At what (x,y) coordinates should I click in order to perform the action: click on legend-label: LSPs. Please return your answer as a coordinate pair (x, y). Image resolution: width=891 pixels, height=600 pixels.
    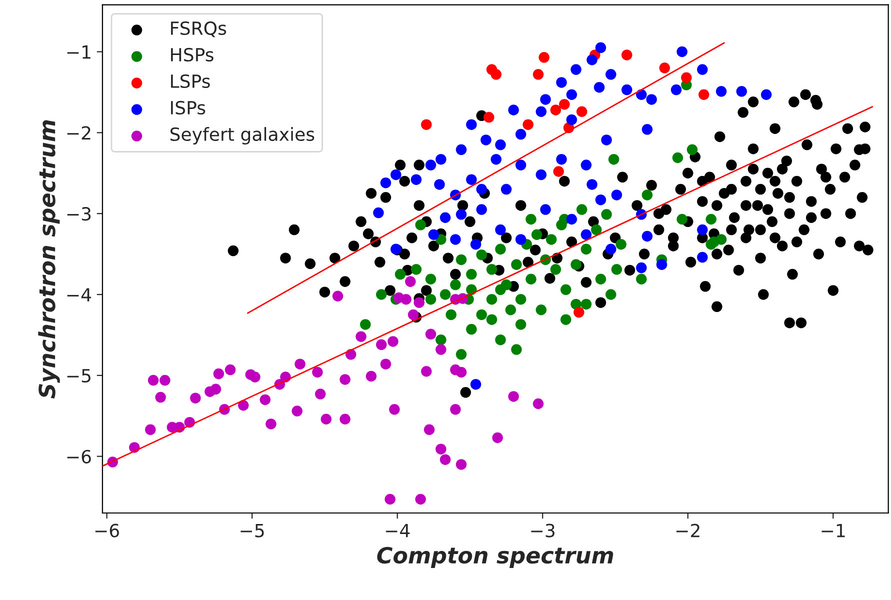
    Looking at the image, I should click on (190, 81).